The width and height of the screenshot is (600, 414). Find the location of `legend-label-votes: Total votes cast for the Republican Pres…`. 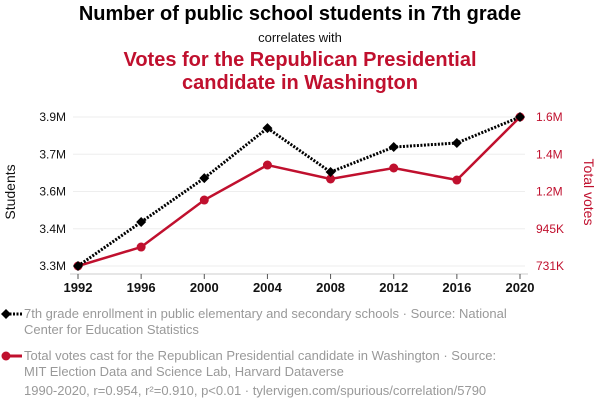

legend-label-votes: Total votes cast for the Republican Pres… is located at coordinates (260, 363).